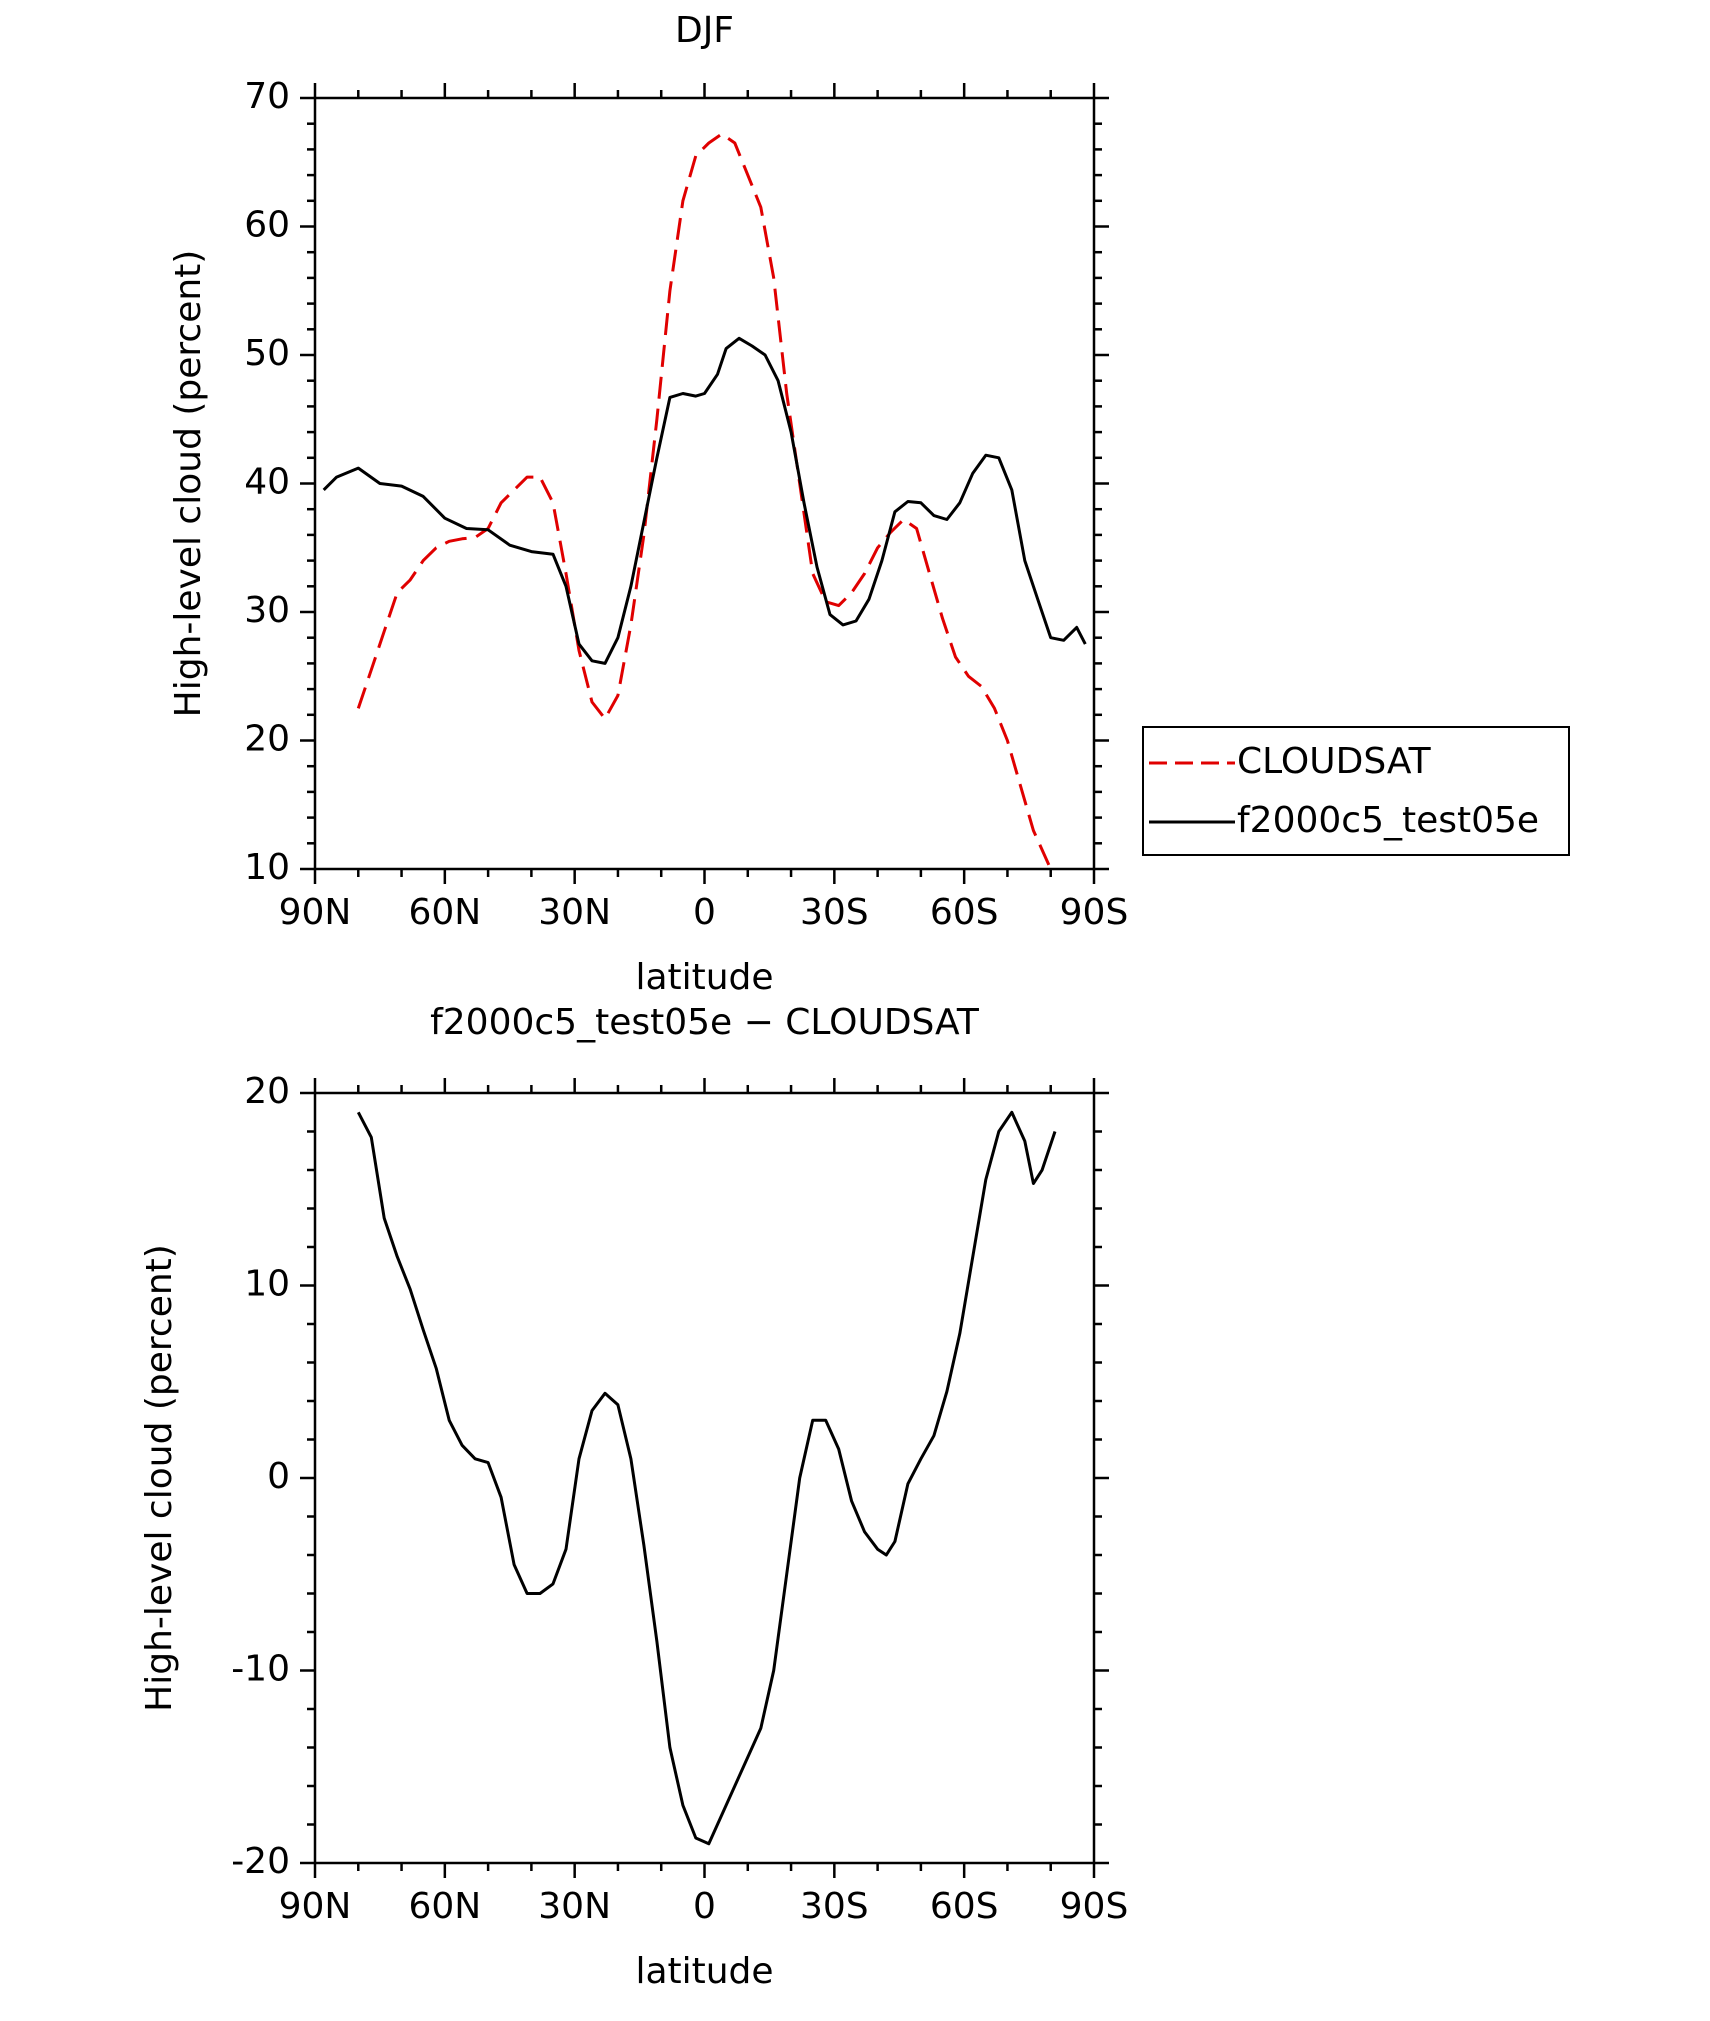 The image size is (1710, 2021). I want to click on chart-title: DJF, so click(704, 30).